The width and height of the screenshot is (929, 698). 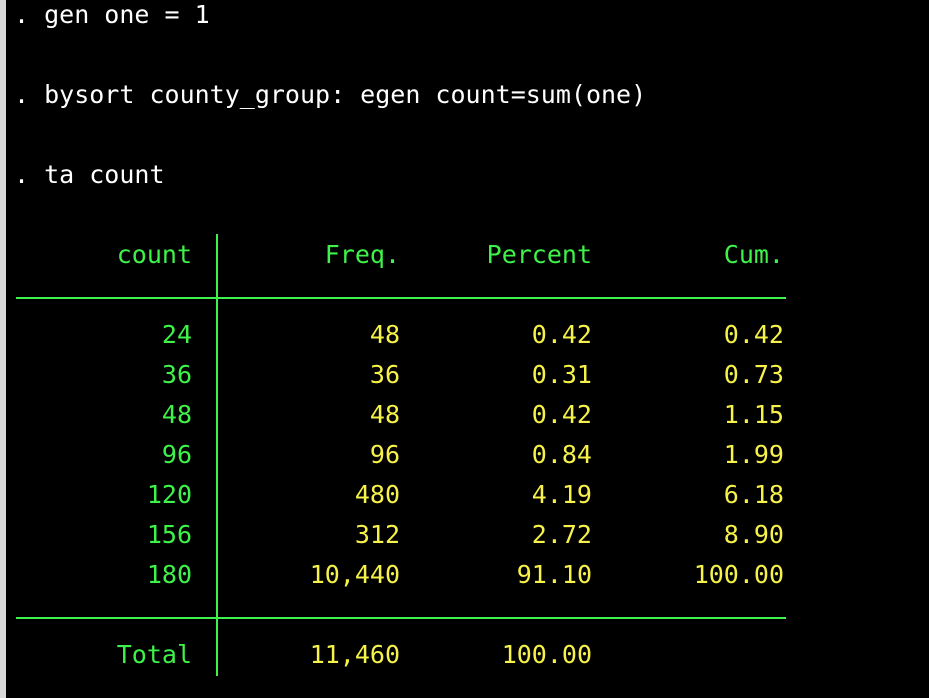 I want to click on total-rule, so click(x=401, y=618).